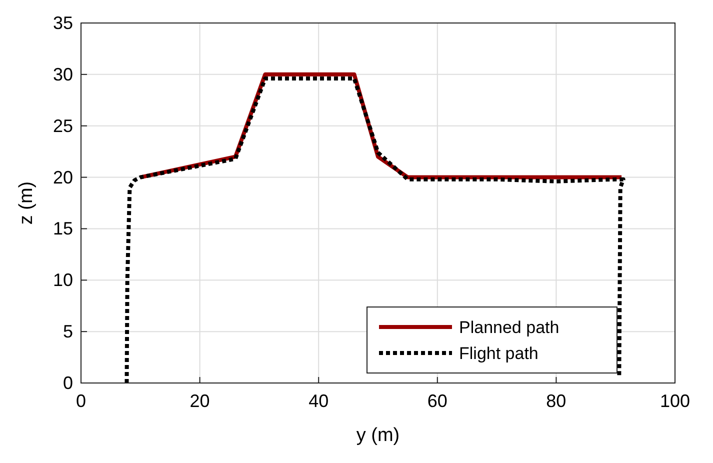  Describe the element at coordinates (62, 280) in the screenshot. I see `y-tick-label: 10` at that location.